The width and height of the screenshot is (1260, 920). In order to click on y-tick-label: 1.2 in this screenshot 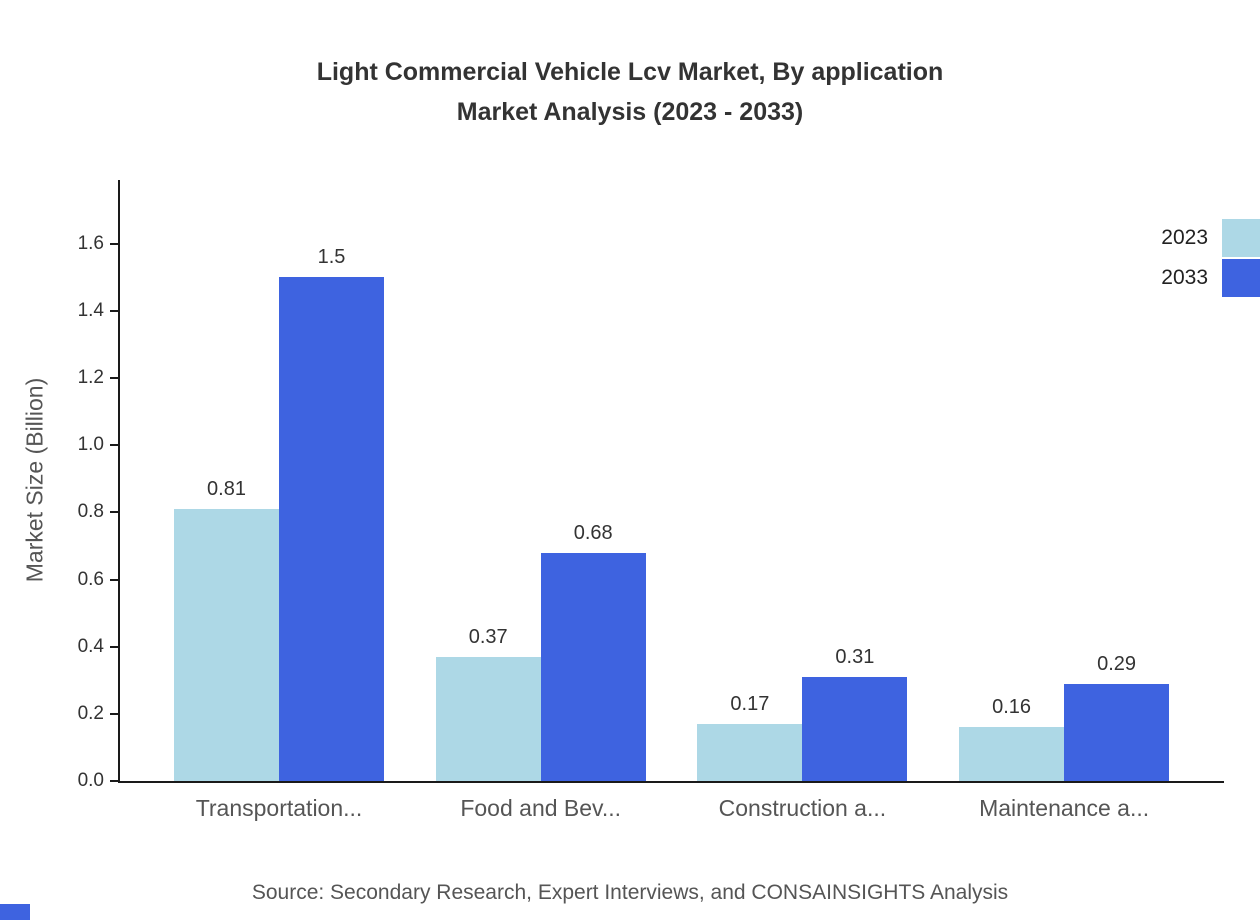, I will do `click(90, 378)`.